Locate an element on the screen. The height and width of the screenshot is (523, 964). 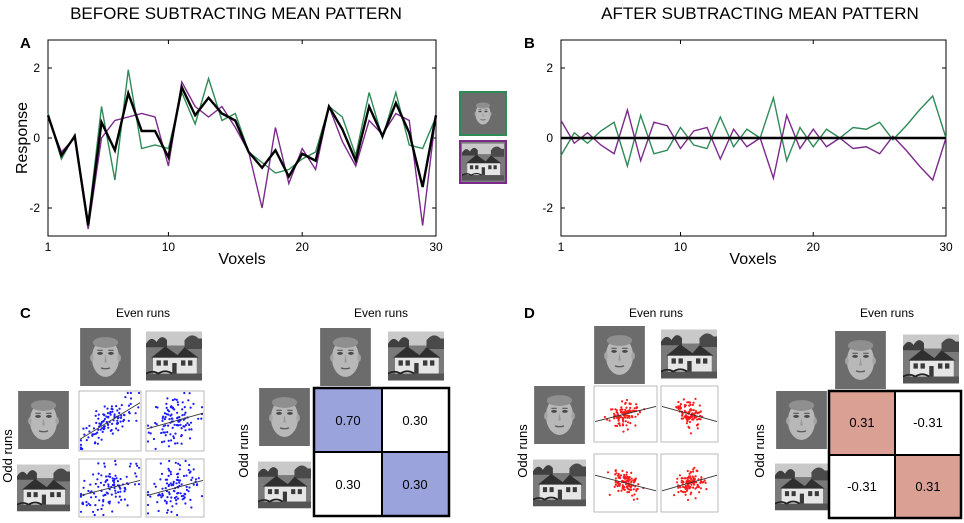
panel-d-matrix-col-house-image is located at coordinates (931, 359).